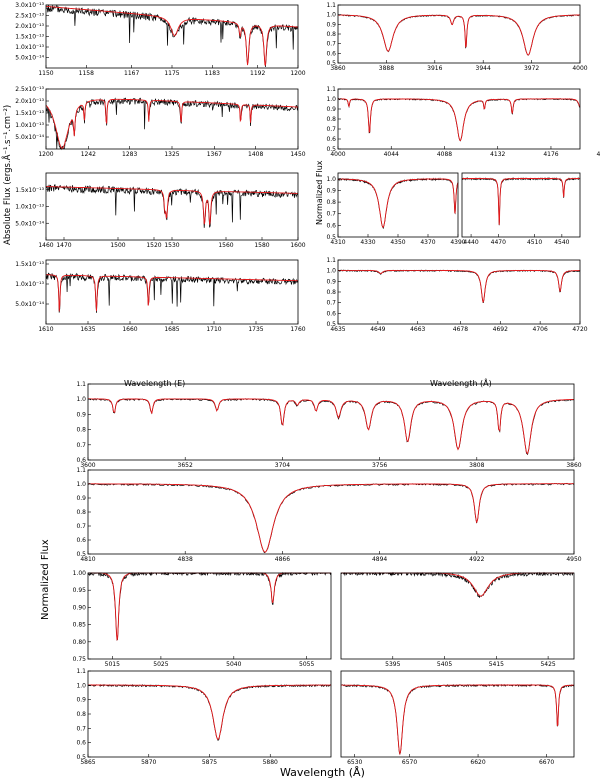  Describe the element at coordinates (87, 559) in the screenshot. I see `xtick-label-b2: 4810` at that location.